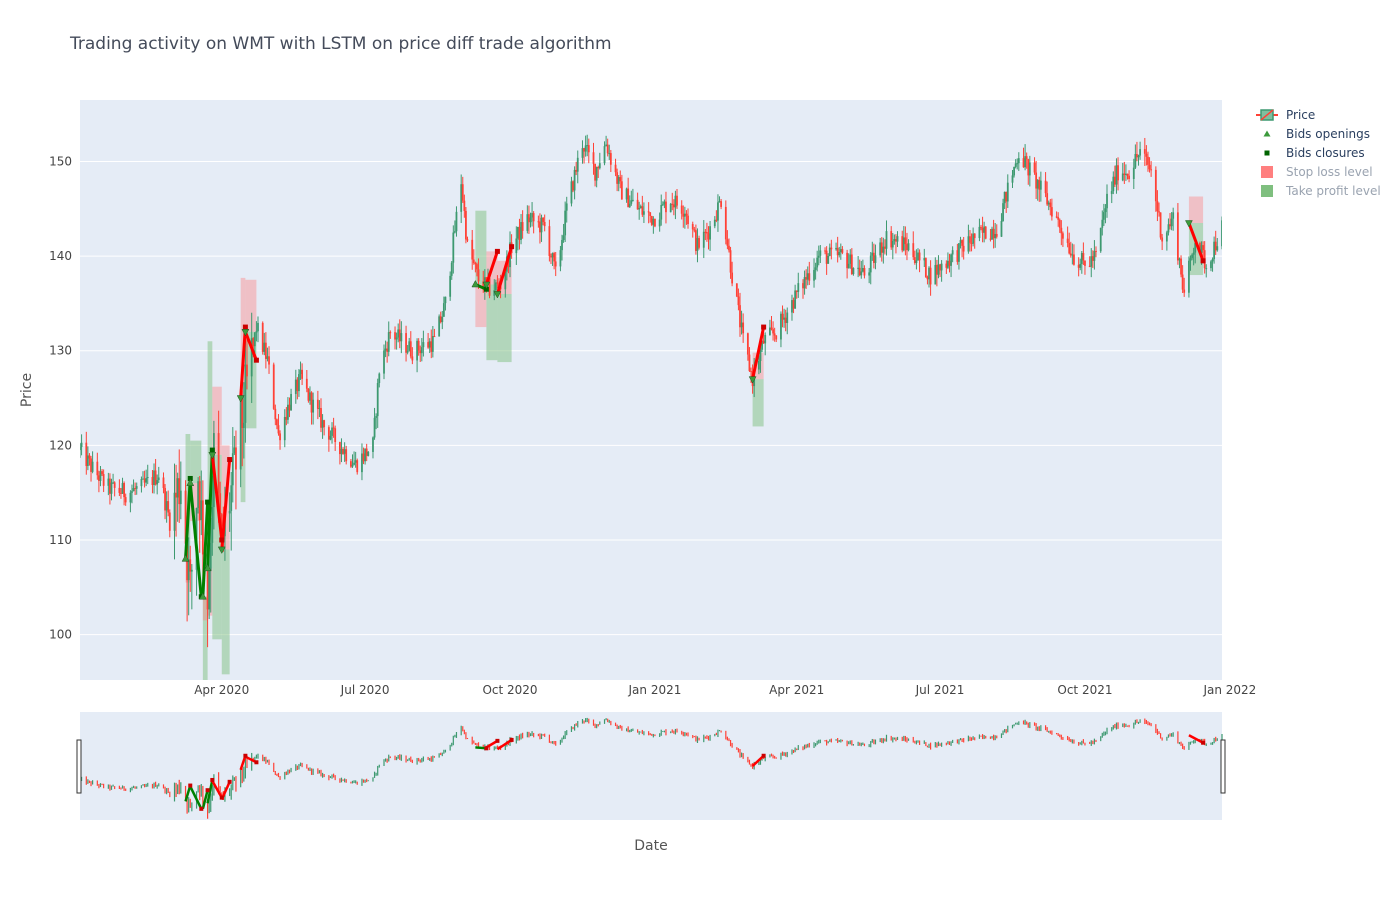 The image size is (1400, 900). Describe the element at coordinates (497, 295) in the screenshot. I see `bid-opening-marker` at that location.